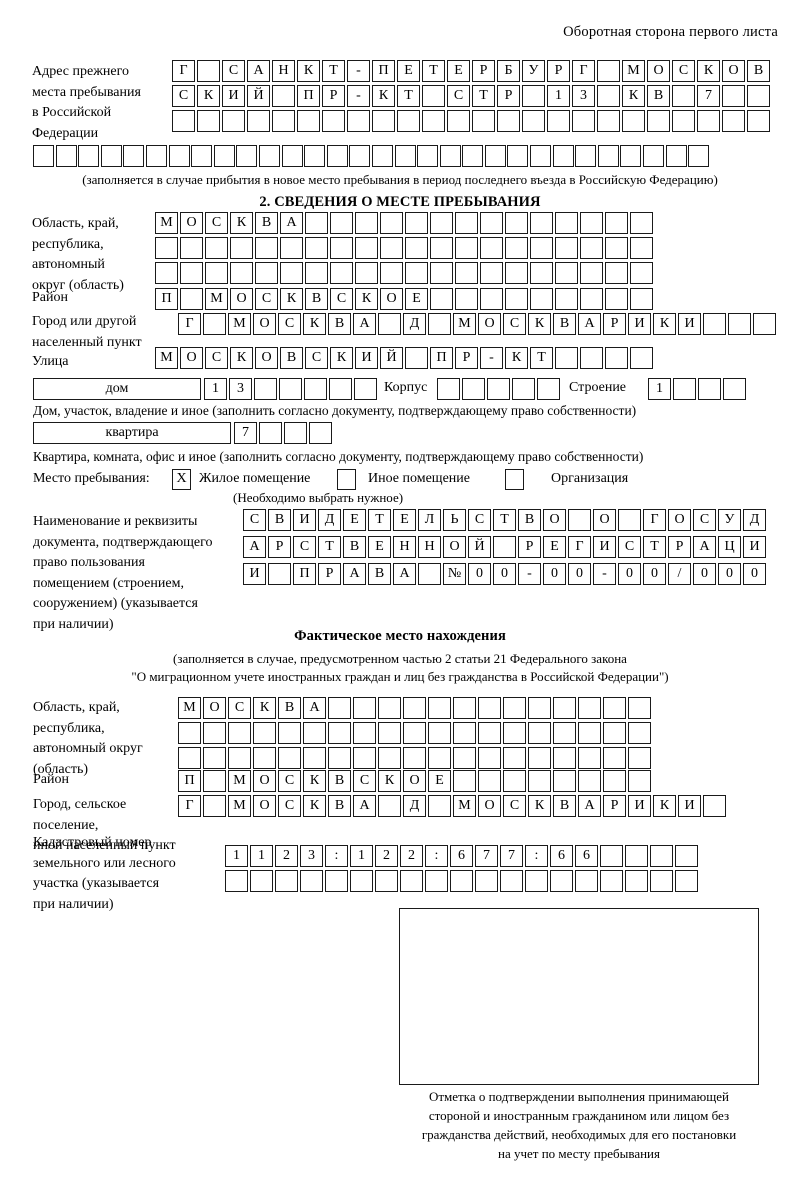  I want to click on prev-address-cell-15: Р, so click(558, 71).